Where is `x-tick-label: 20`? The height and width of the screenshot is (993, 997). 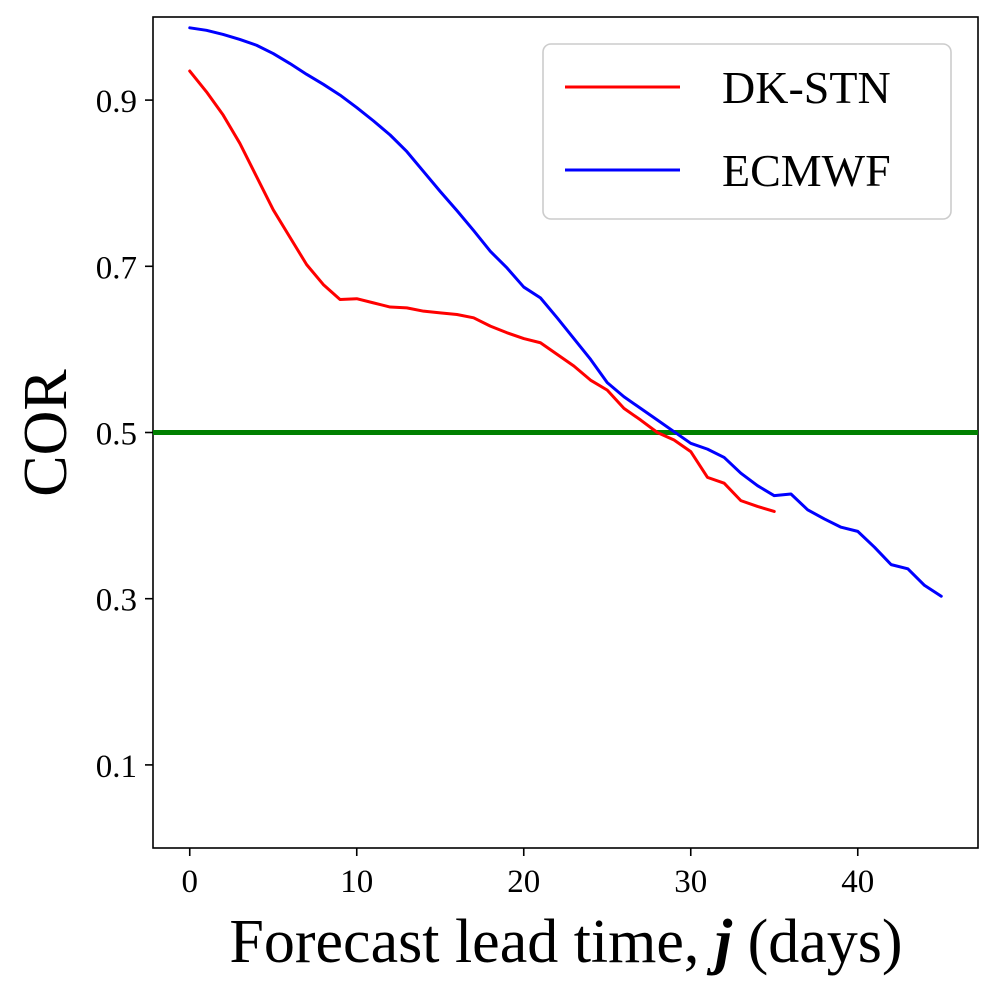 x-tick-label: 20 is located at coordinates (523, 882).